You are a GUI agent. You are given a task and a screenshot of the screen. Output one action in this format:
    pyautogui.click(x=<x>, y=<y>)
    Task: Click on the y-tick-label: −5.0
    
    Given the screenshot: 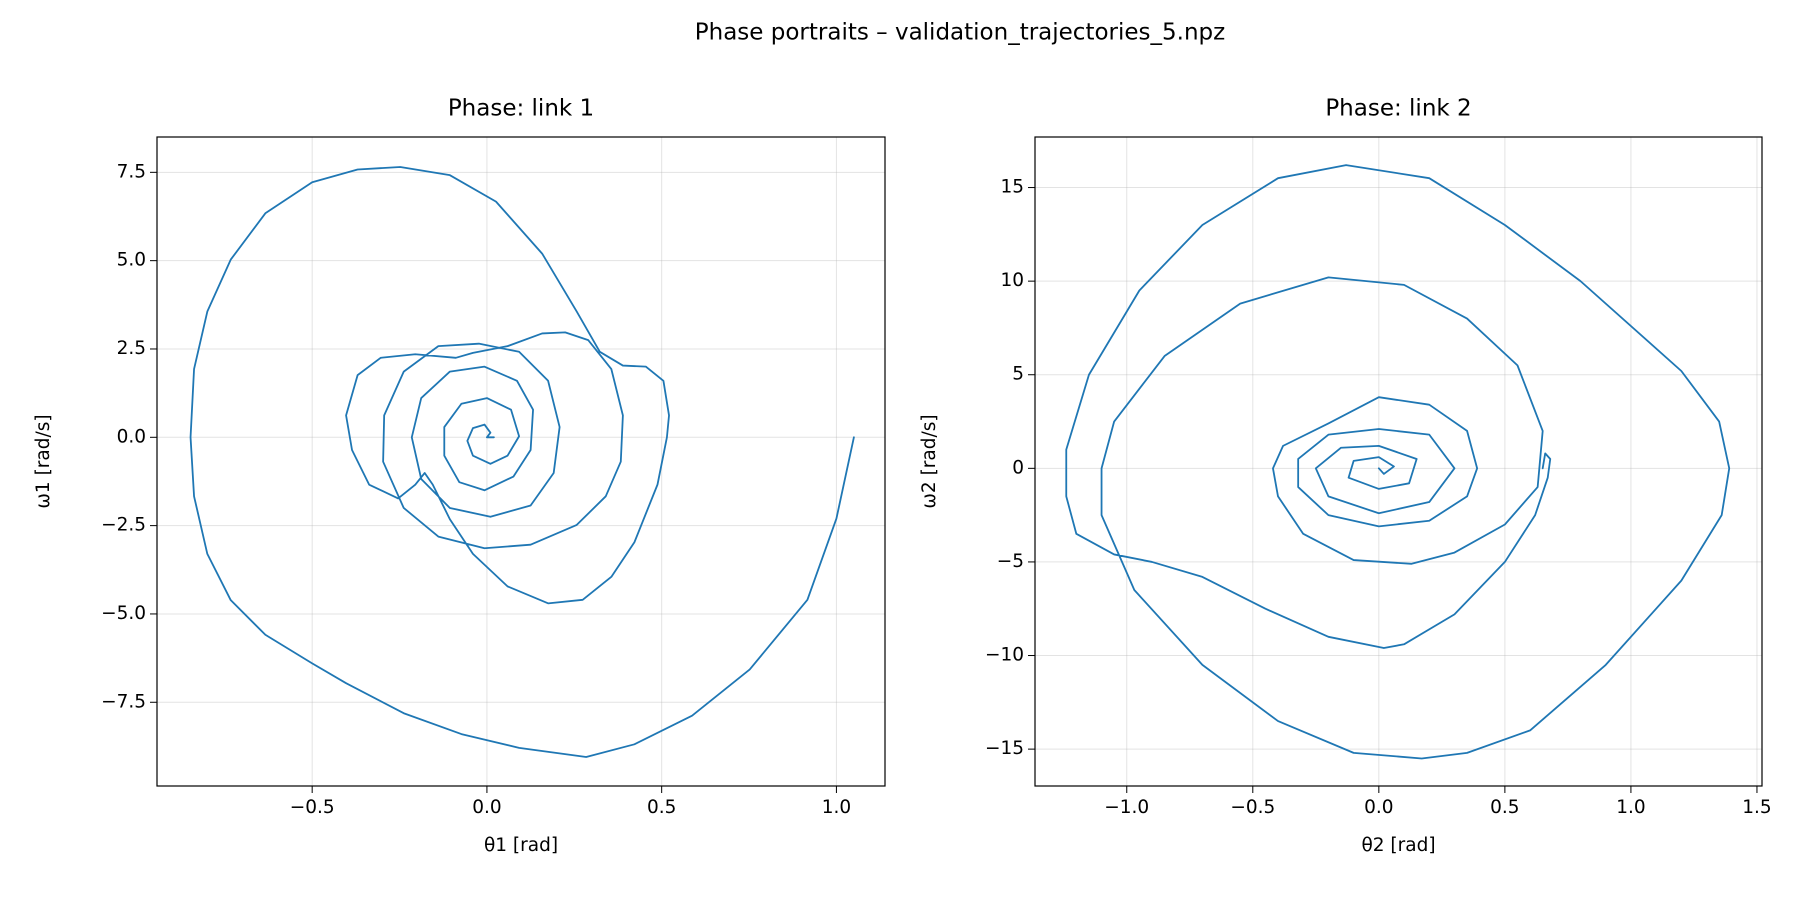 What is the action you would take?
    pyautogui.click(x=123, y=613)
    